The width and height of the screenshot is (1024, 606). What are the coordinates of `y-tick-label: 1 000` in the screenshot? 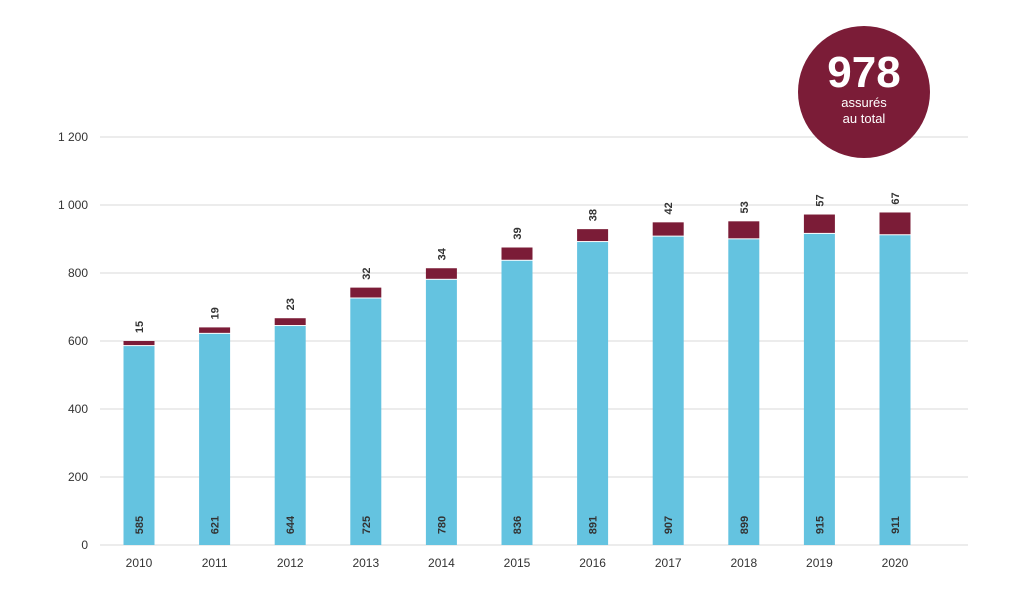 It's located at (73, 205).